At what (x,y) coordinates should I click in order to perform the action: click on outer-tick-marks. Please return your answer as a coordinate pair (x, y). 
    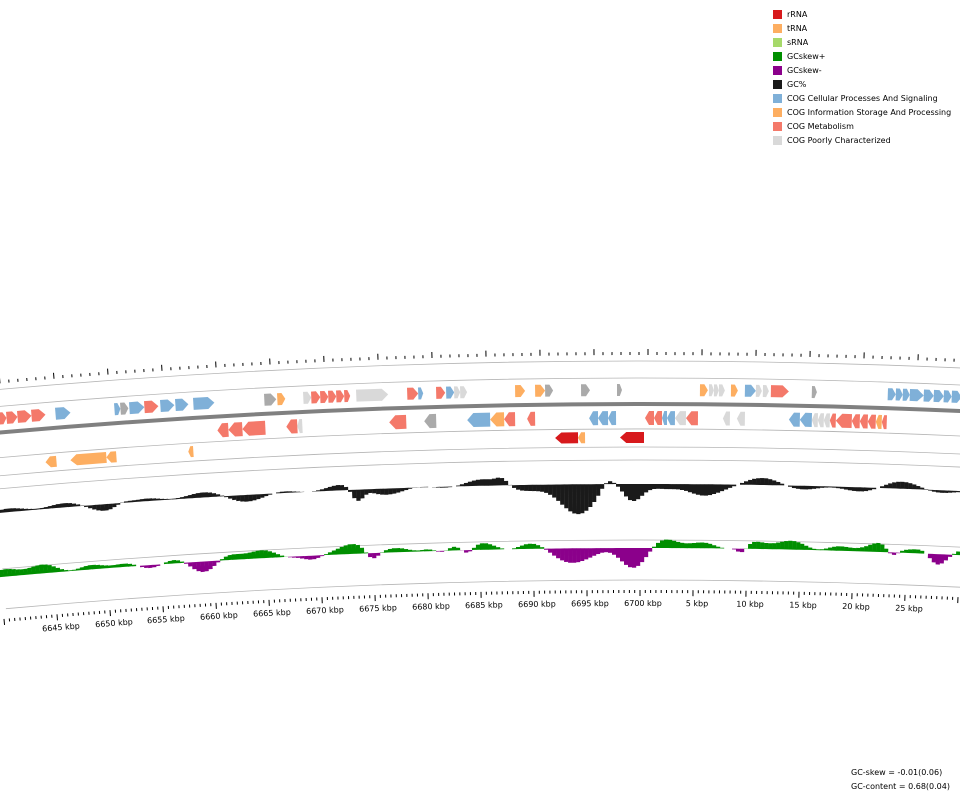
    Looking at the image, I should click on (477, 366).